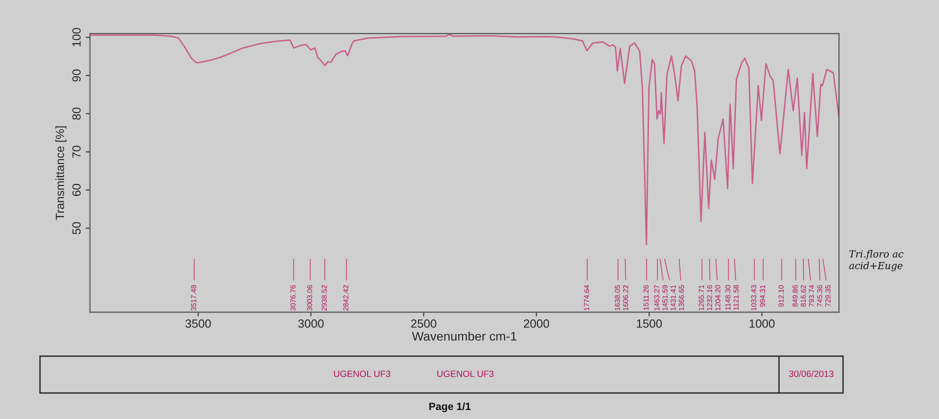  I want to click on y-axis-title: Transmittance [%], so click(60, 173).